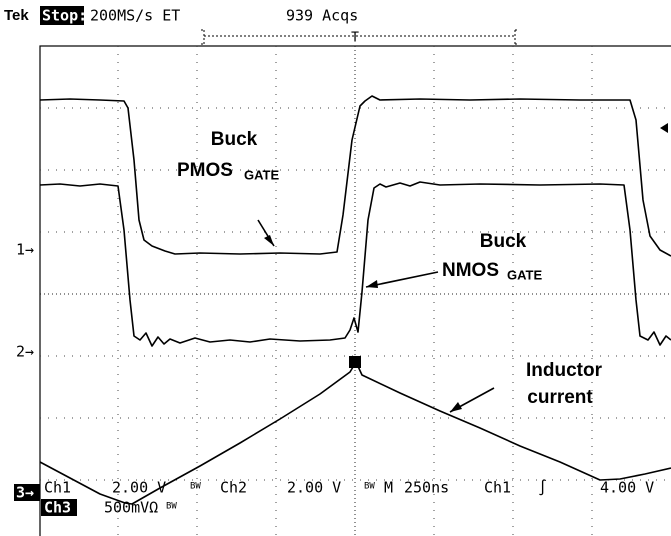 This screenshot has width=671, height=536. What do you see at coordinates (627, 488) in the screenshot?
I see `status-trig-level: 4.00 V` at bounding box center [627, 488].